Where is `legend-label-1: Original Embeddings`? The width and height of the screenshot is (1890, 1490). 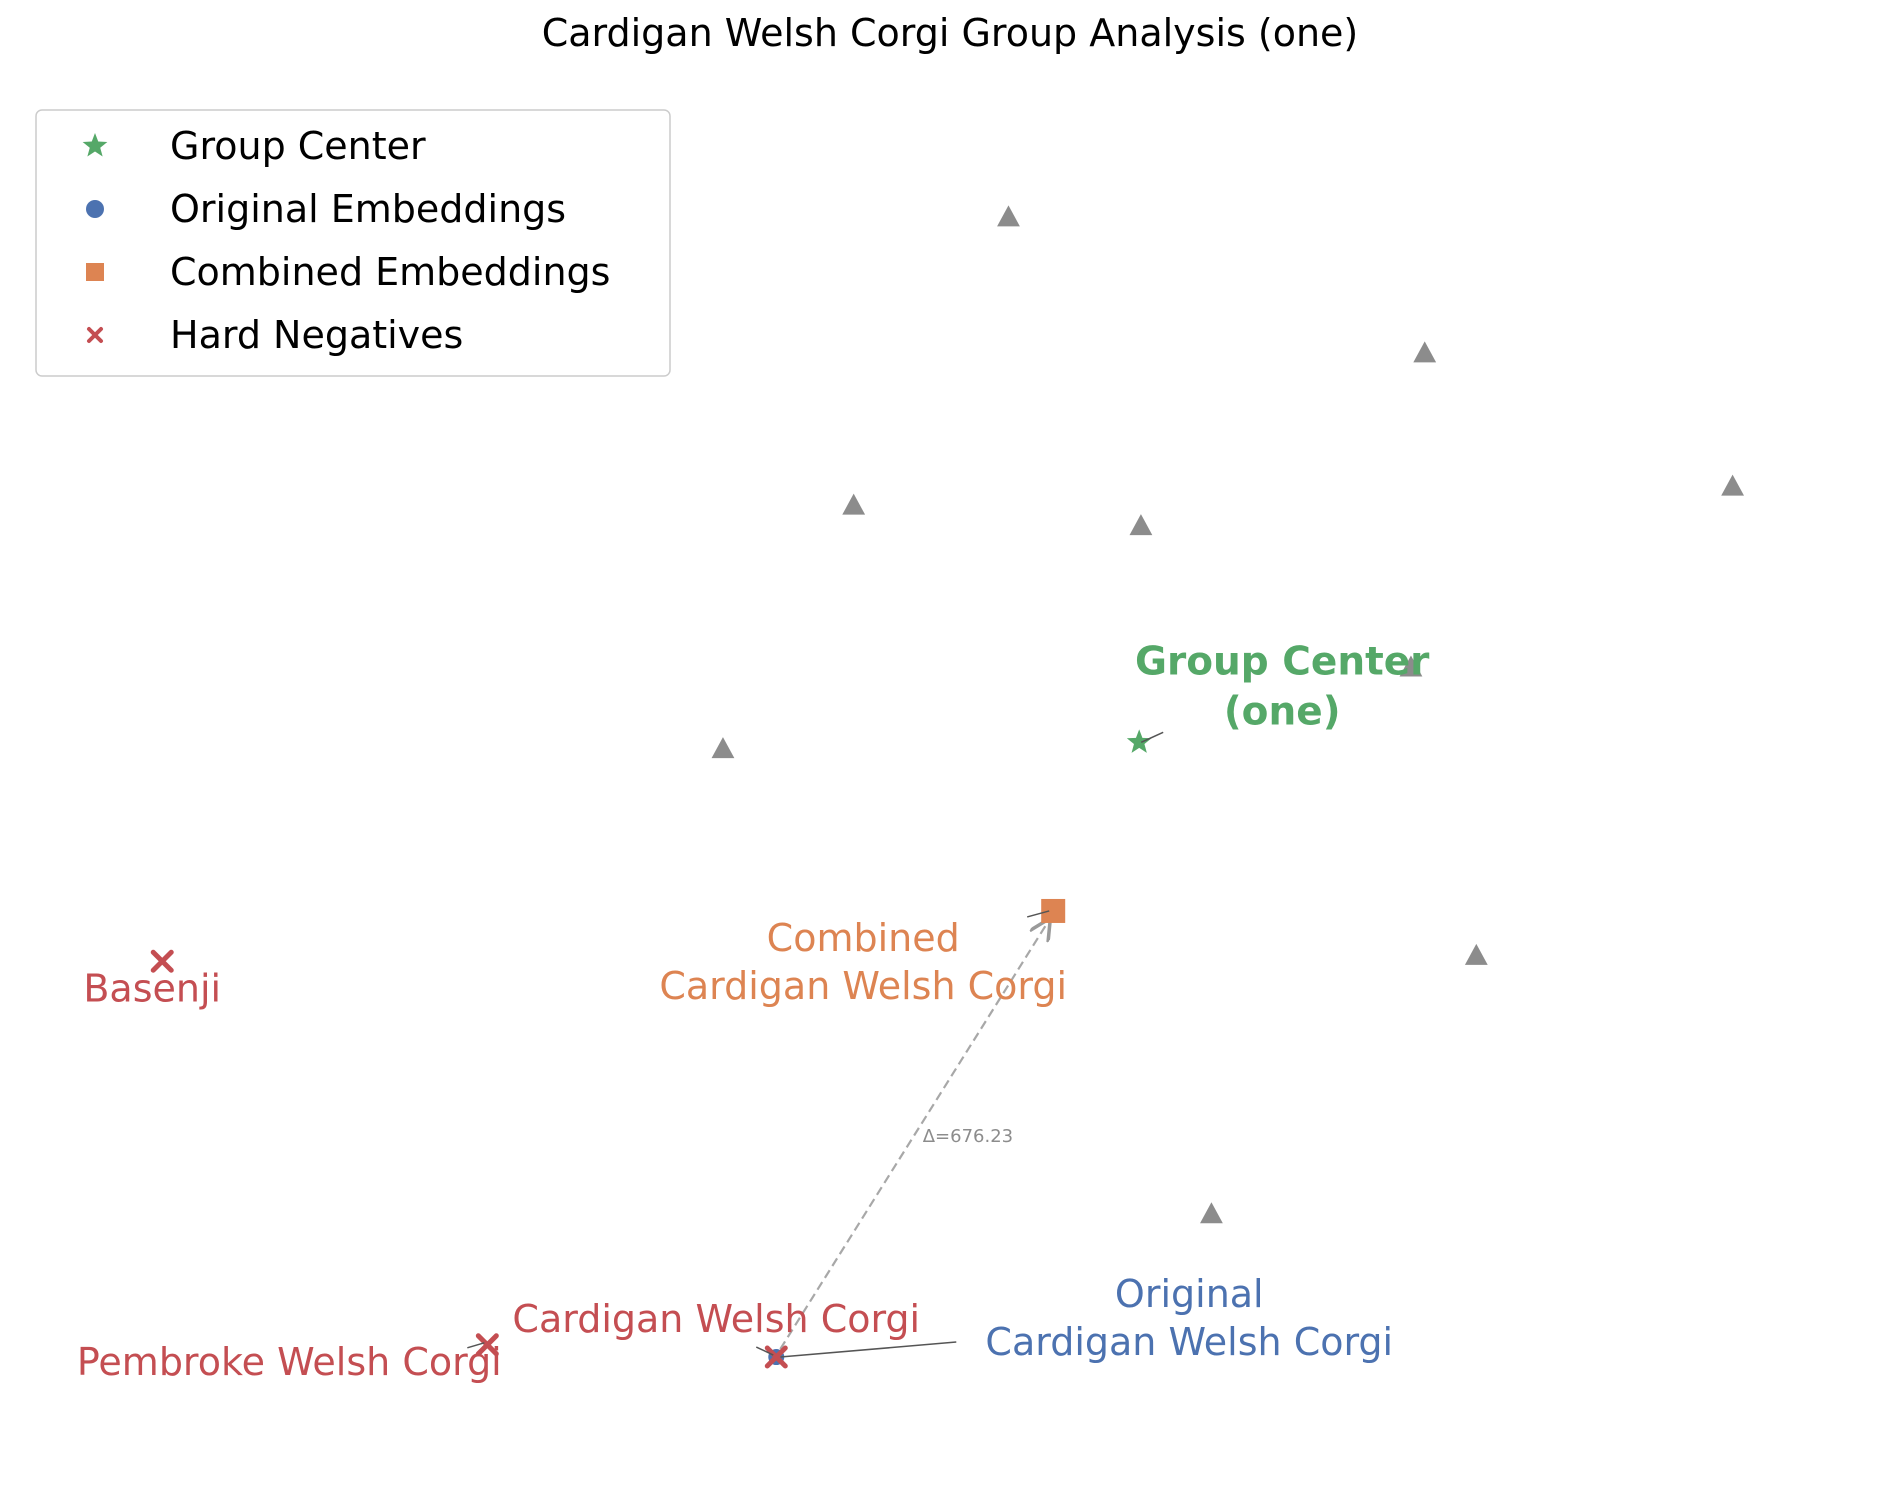
legend-label-1: Original Embeddings is located at coordinates (368, 209).